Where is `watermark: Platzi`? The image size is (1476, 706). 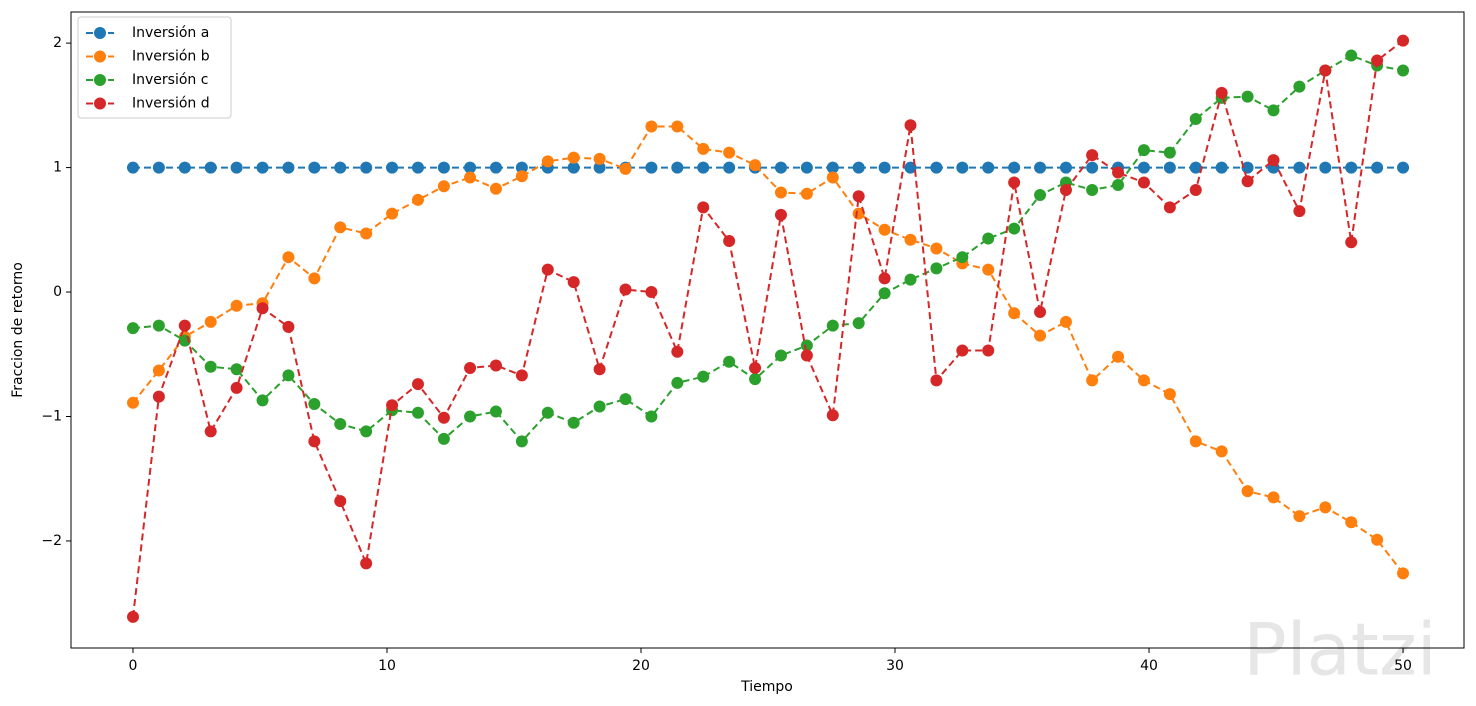
watermark: Platzi is located at coordinates (1340, 650).